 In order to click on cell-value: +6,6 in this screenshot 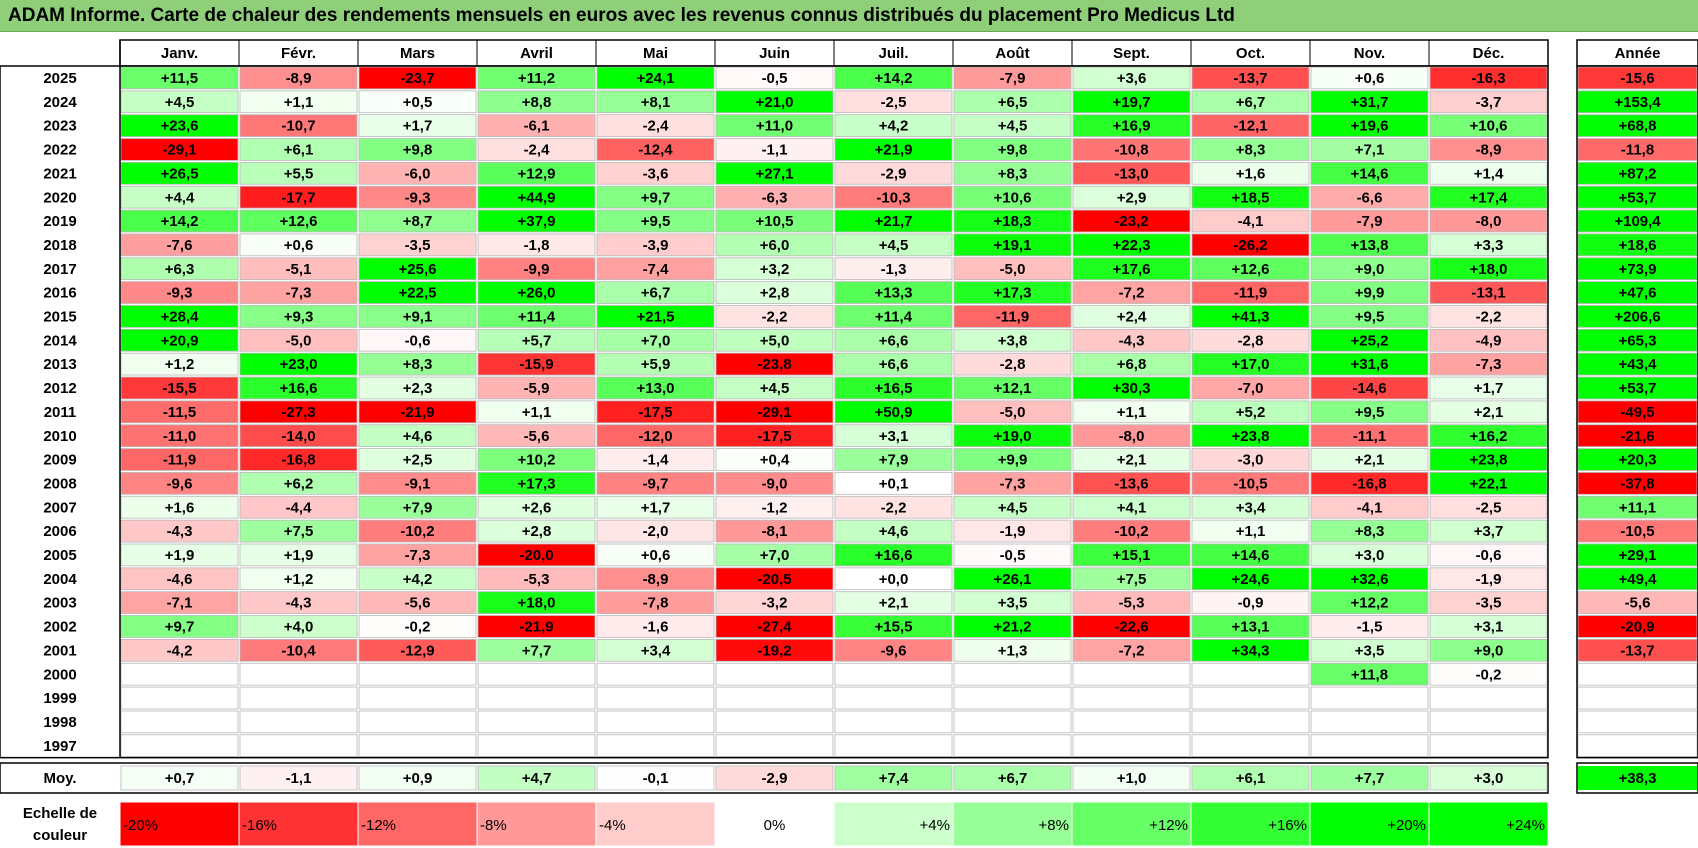, I will do `click(894, 340)`.